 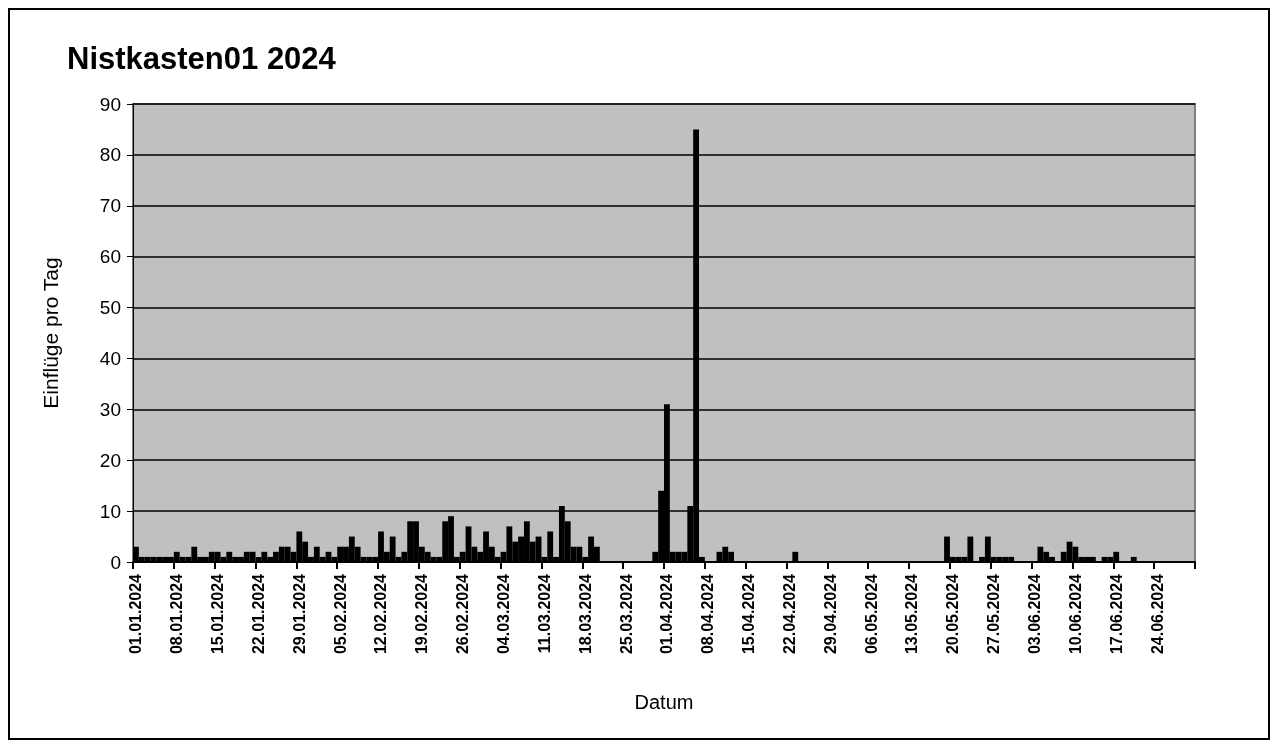 I want to click on x-tick-label: 26.02.2024, so click(x=463, y=614).